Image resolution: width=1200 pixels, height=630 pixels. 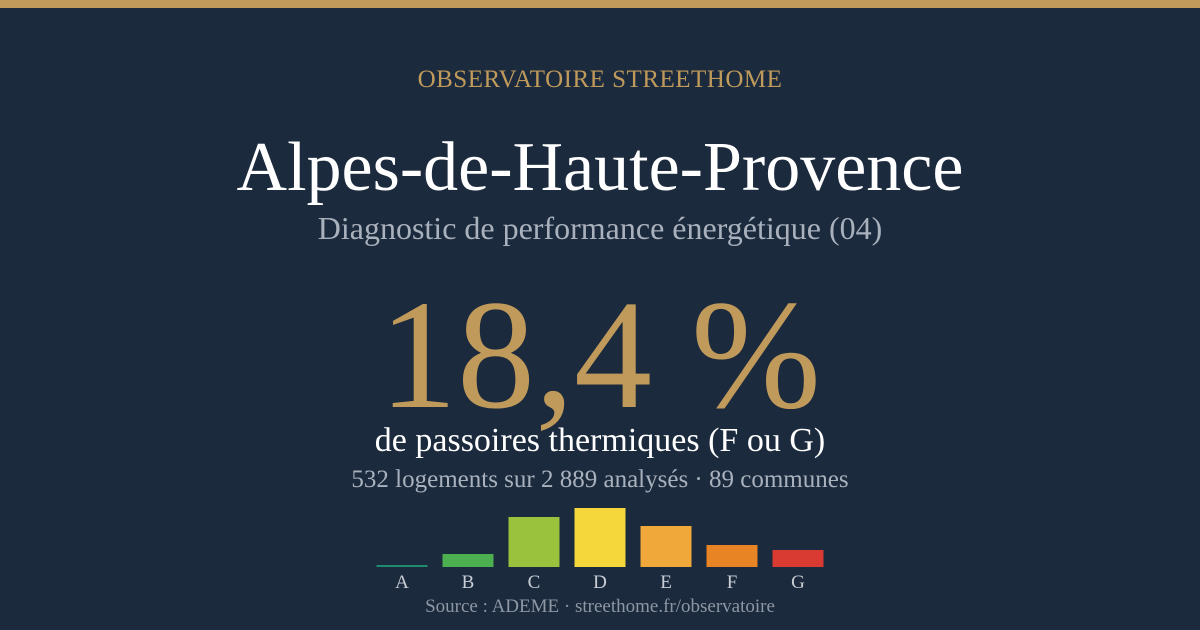 I want to click on bar-class-a, so click(x=402, y=566).